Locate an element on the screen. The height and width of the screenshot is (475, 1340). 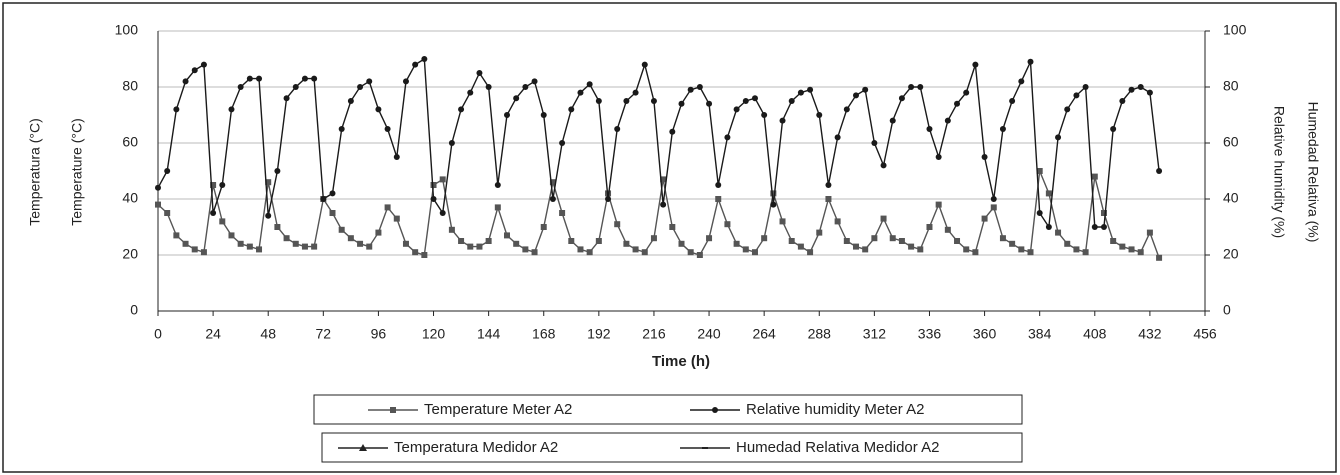
x-axis-title: Time (h) is located at coordinates (681, 361).